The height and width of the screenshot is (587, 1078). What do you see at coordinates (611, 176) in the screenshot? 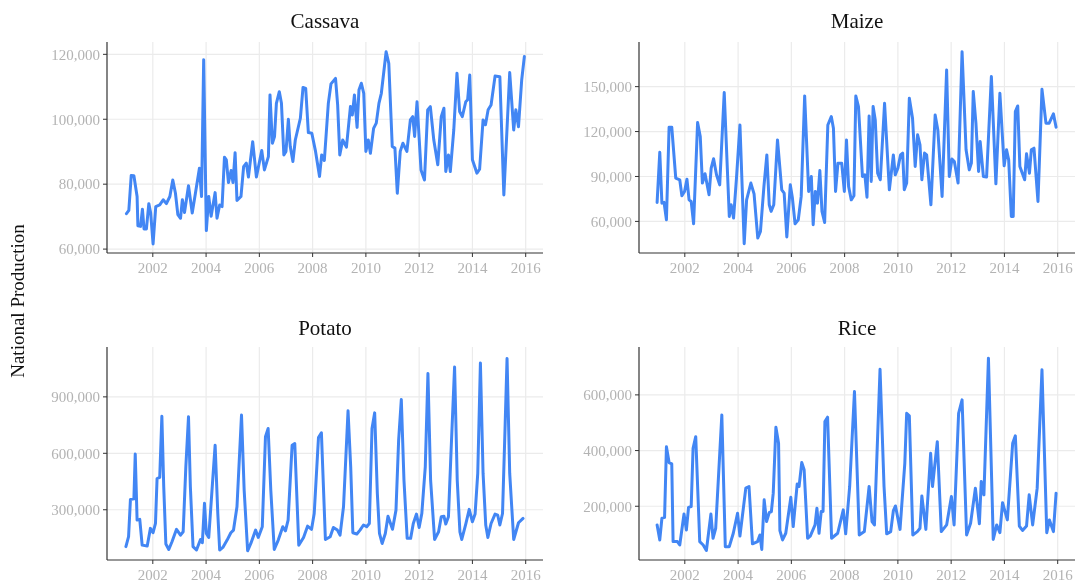
I see `y-tick-label: 90,000` at bounding box center [611, 176].